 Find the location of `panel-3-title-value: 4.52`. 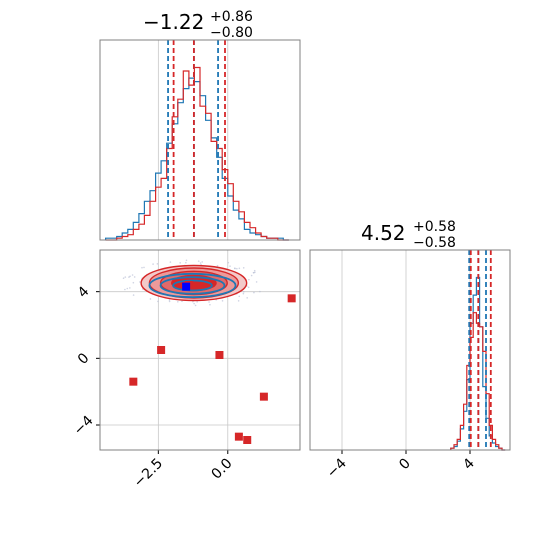

panel-3-title-value: 4.52 is located at coordinates (383, 233).